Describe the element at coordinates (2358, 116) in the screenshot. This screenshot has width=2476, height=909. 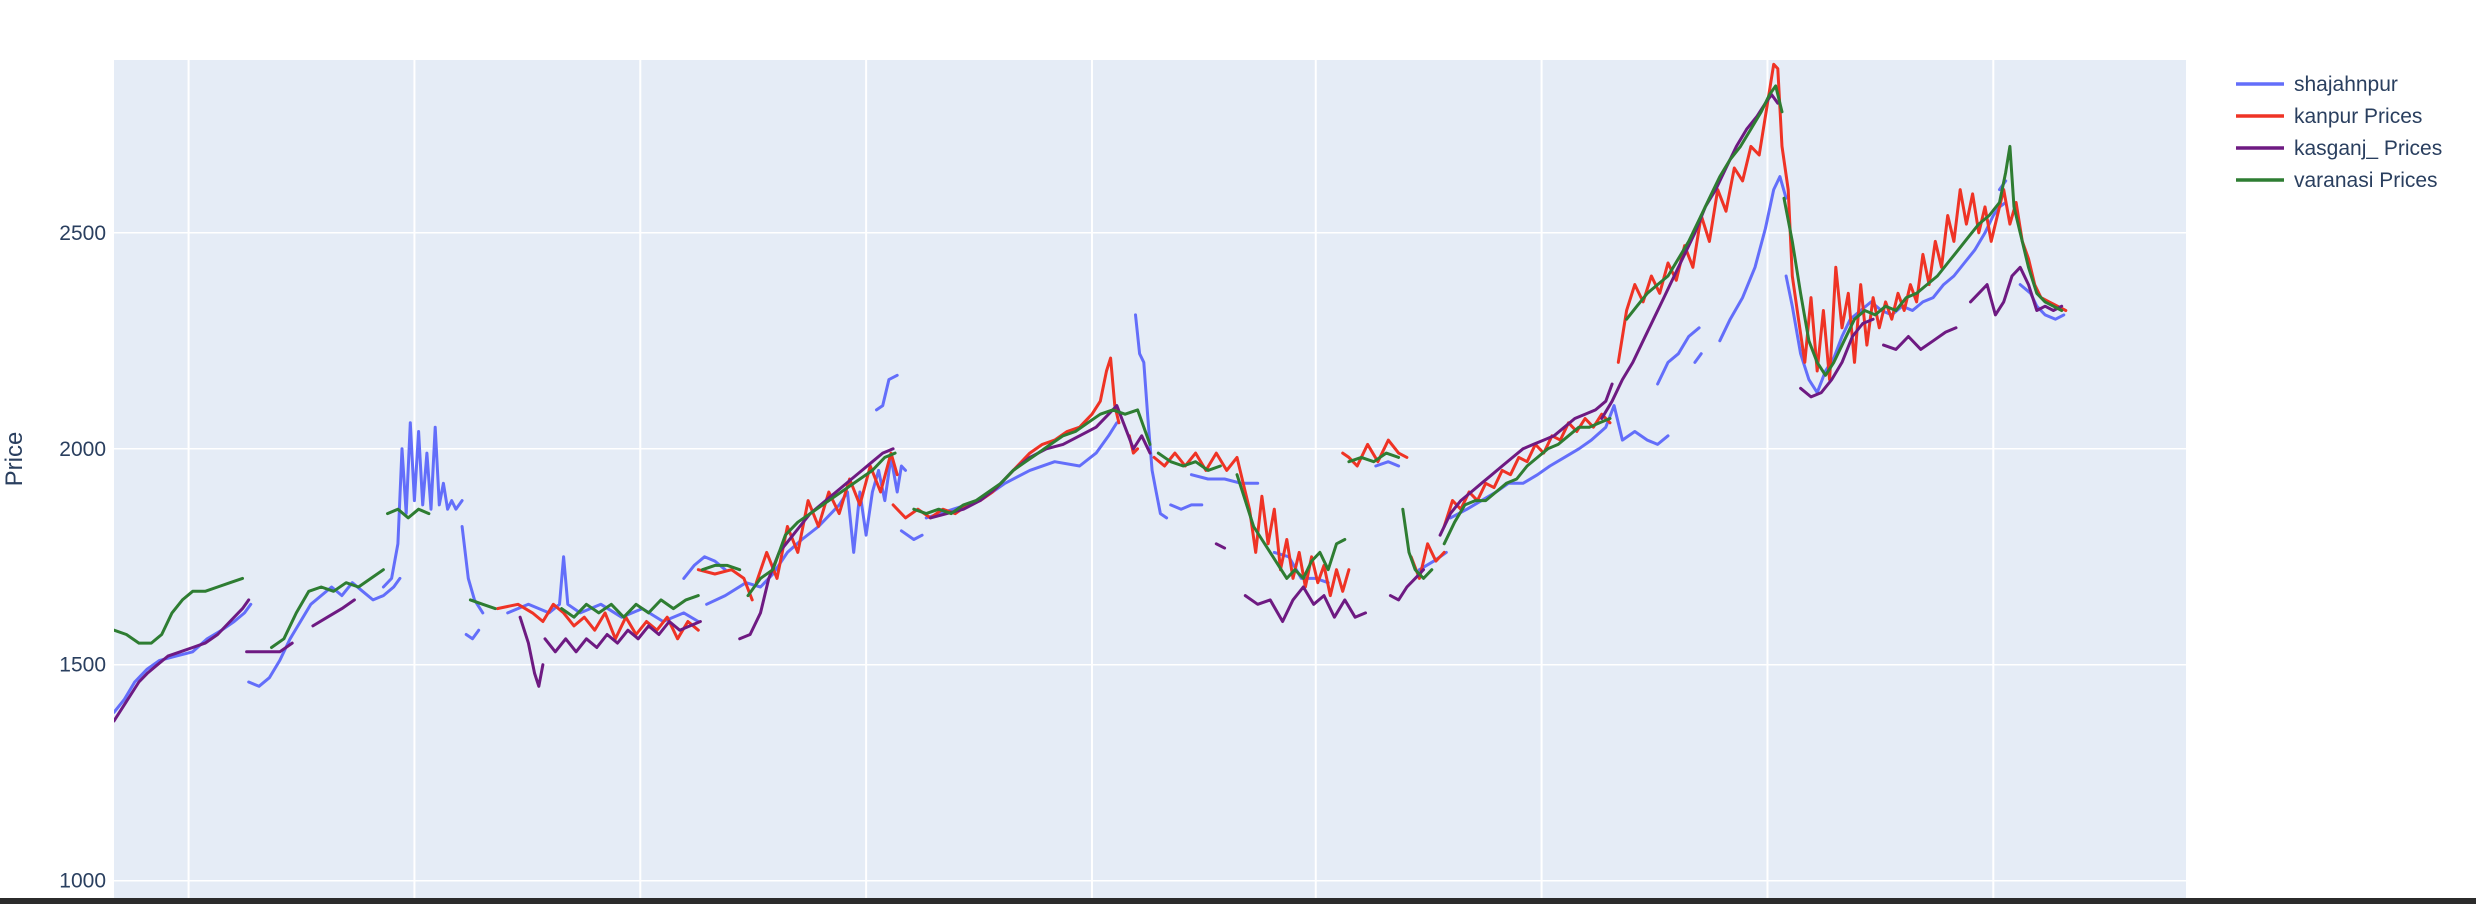
I see `legend-label: kanpur Prices` at that location.